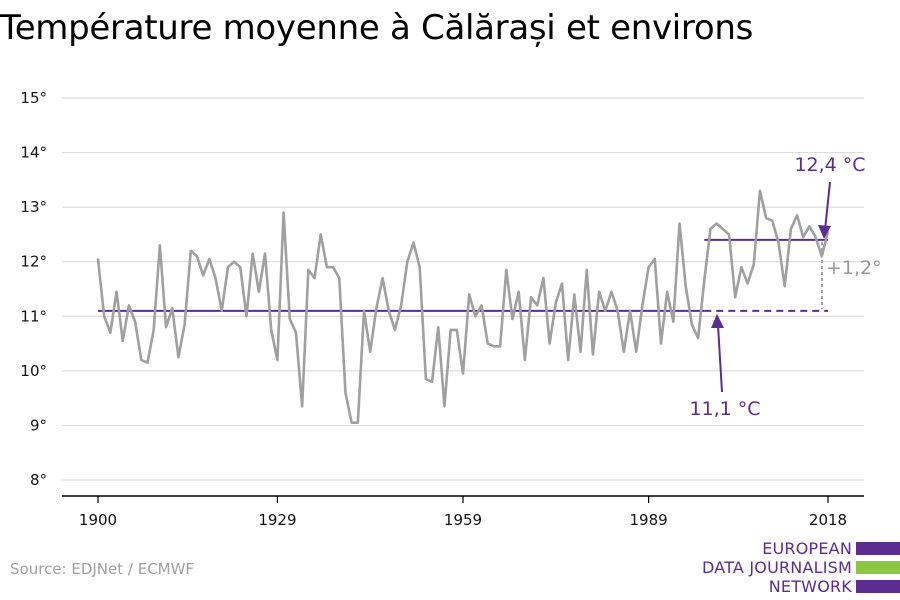 This screenshot has width=900, height=600. Describe the element at coordinates (717, 321) in the screenshot. I see `baseline-average-arrowhead` at that location.